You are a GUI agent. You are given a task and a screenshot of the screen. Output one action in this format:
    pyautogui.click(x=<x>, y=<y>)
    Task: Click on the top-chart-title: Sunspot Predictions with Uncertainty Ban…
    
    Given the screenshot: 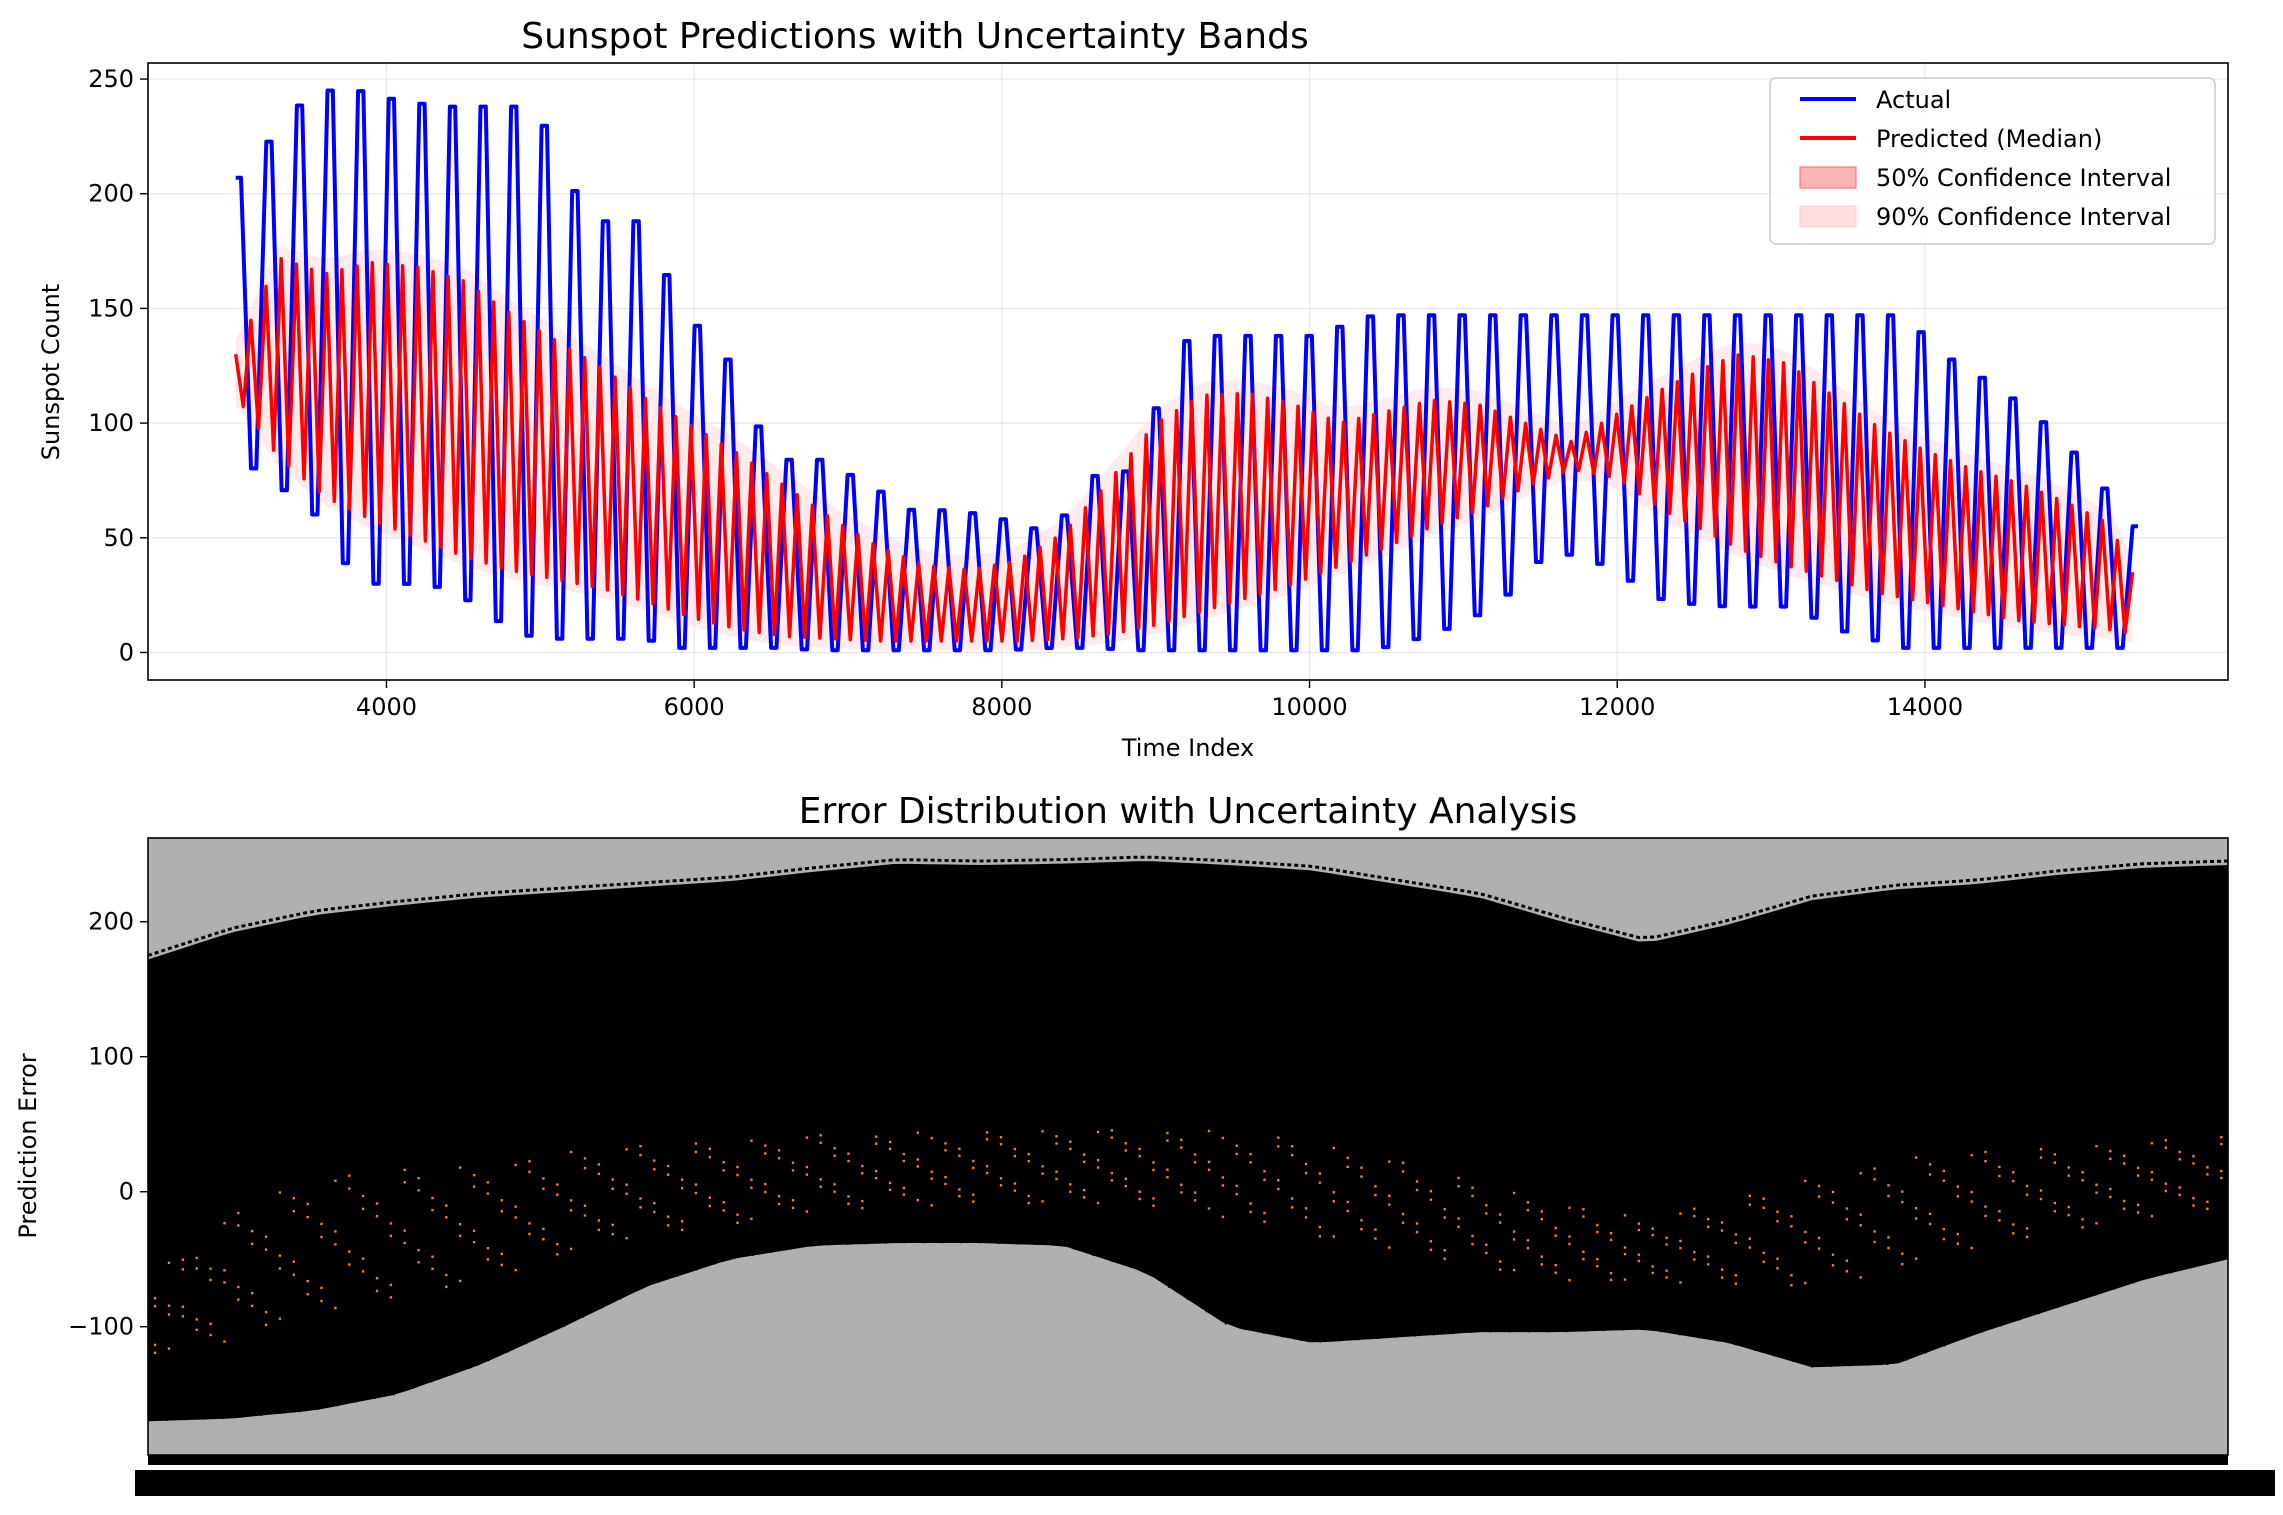 What is the action you would take?
    pyautogui.click(x=914, y=36)
    